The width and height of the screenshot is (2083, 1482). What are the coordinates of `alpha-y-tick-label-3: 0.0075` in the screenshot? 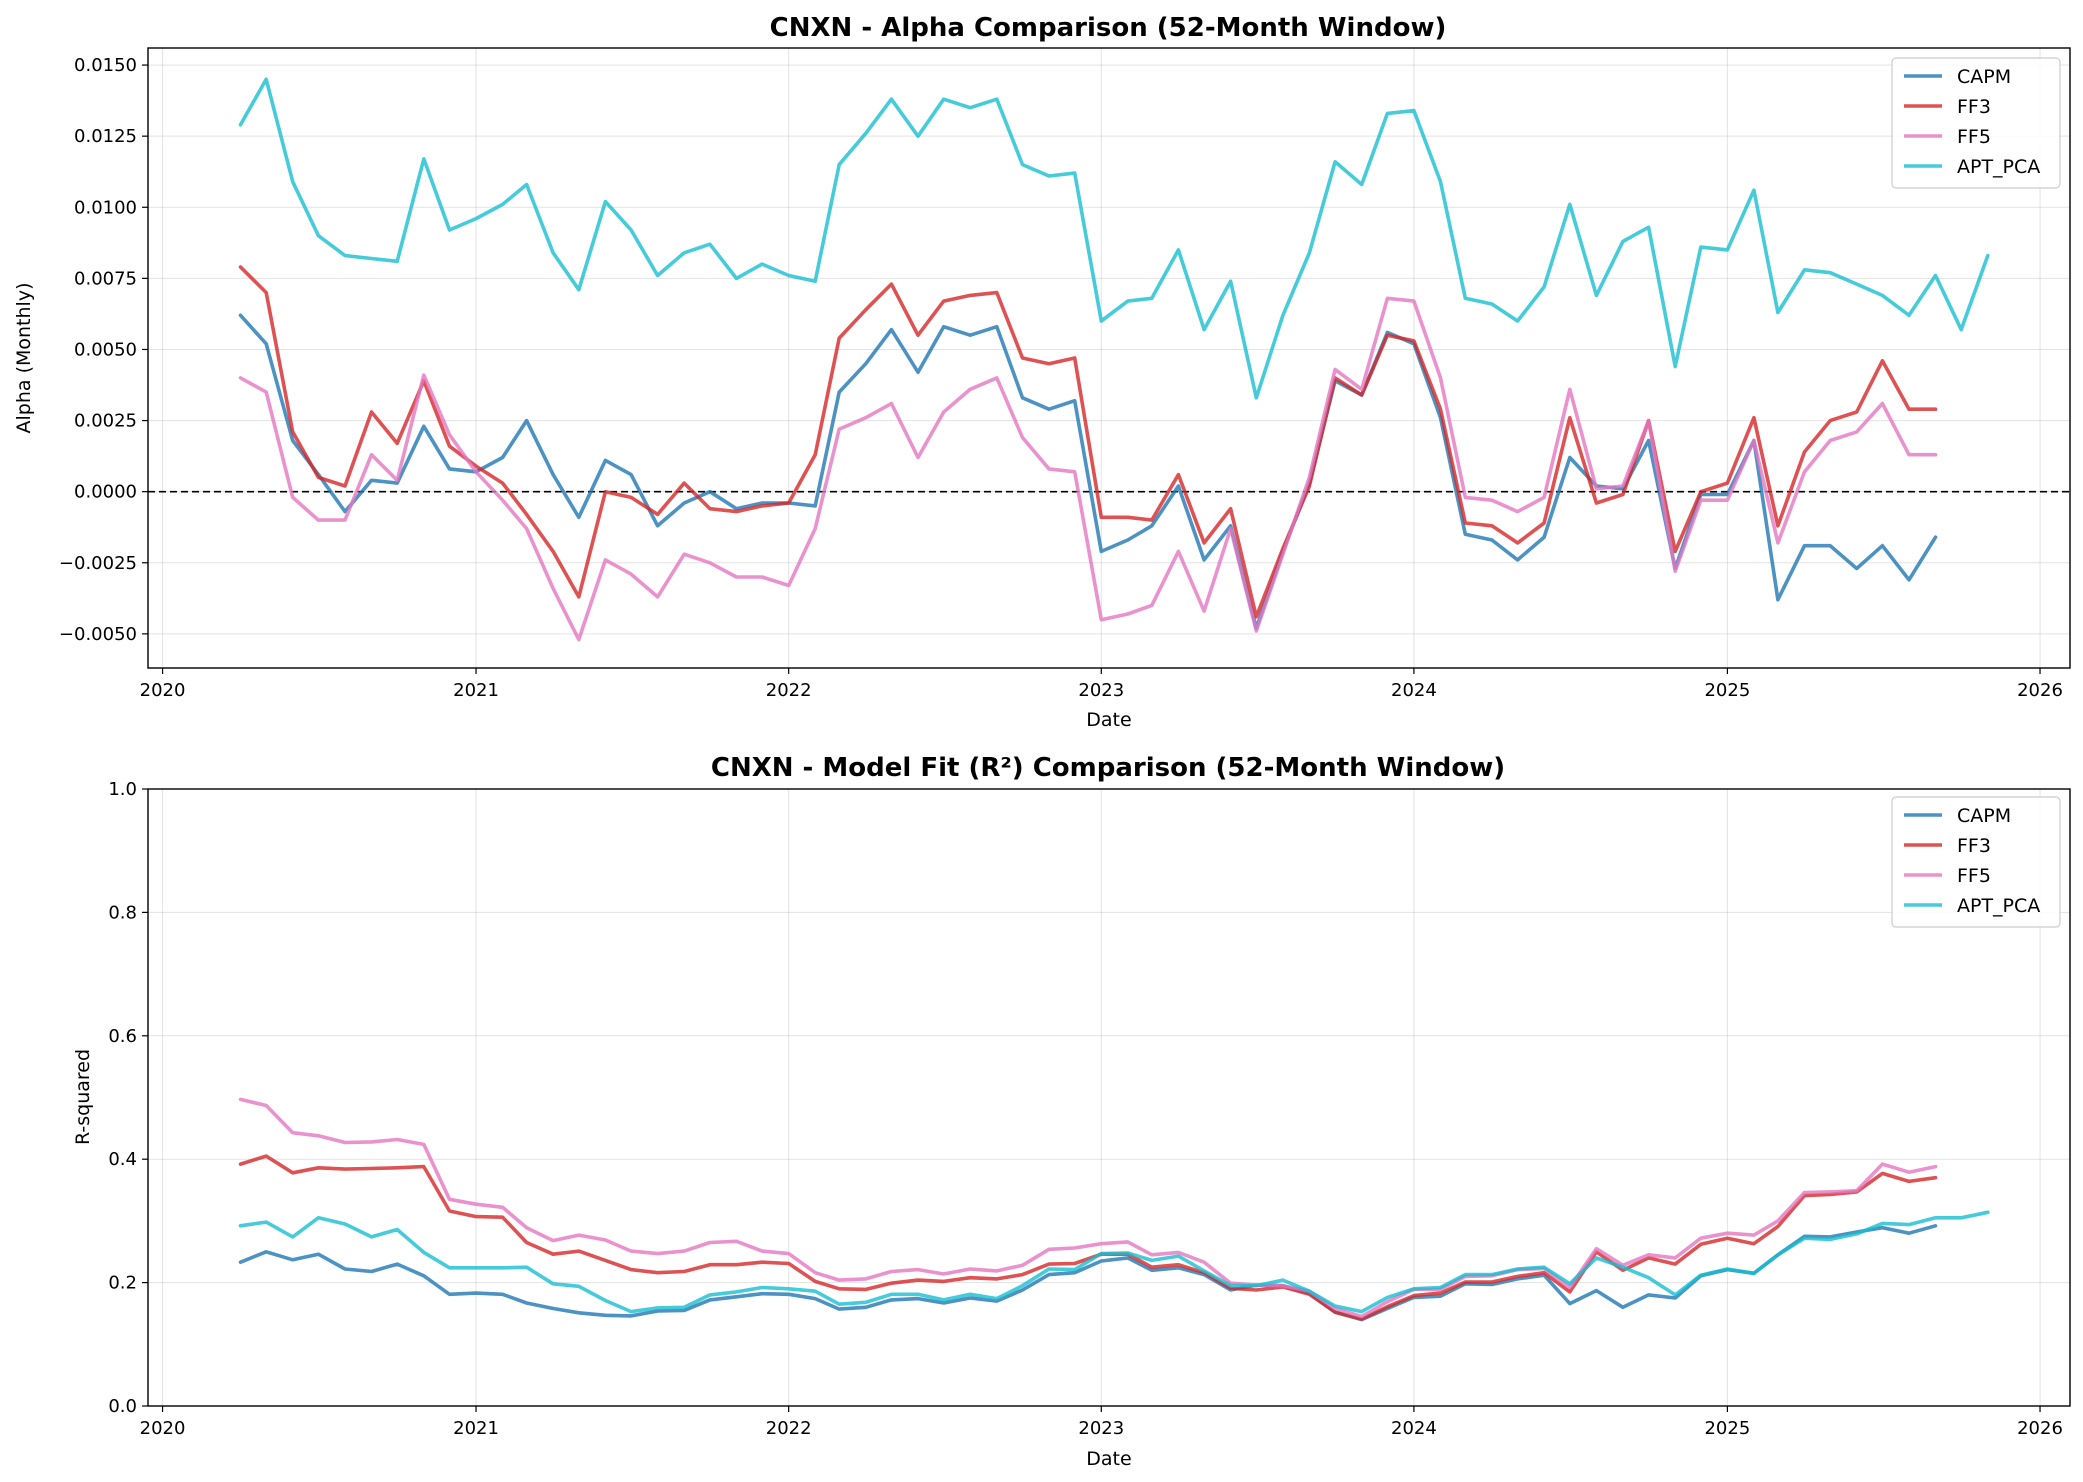 It's located at (105, 278).